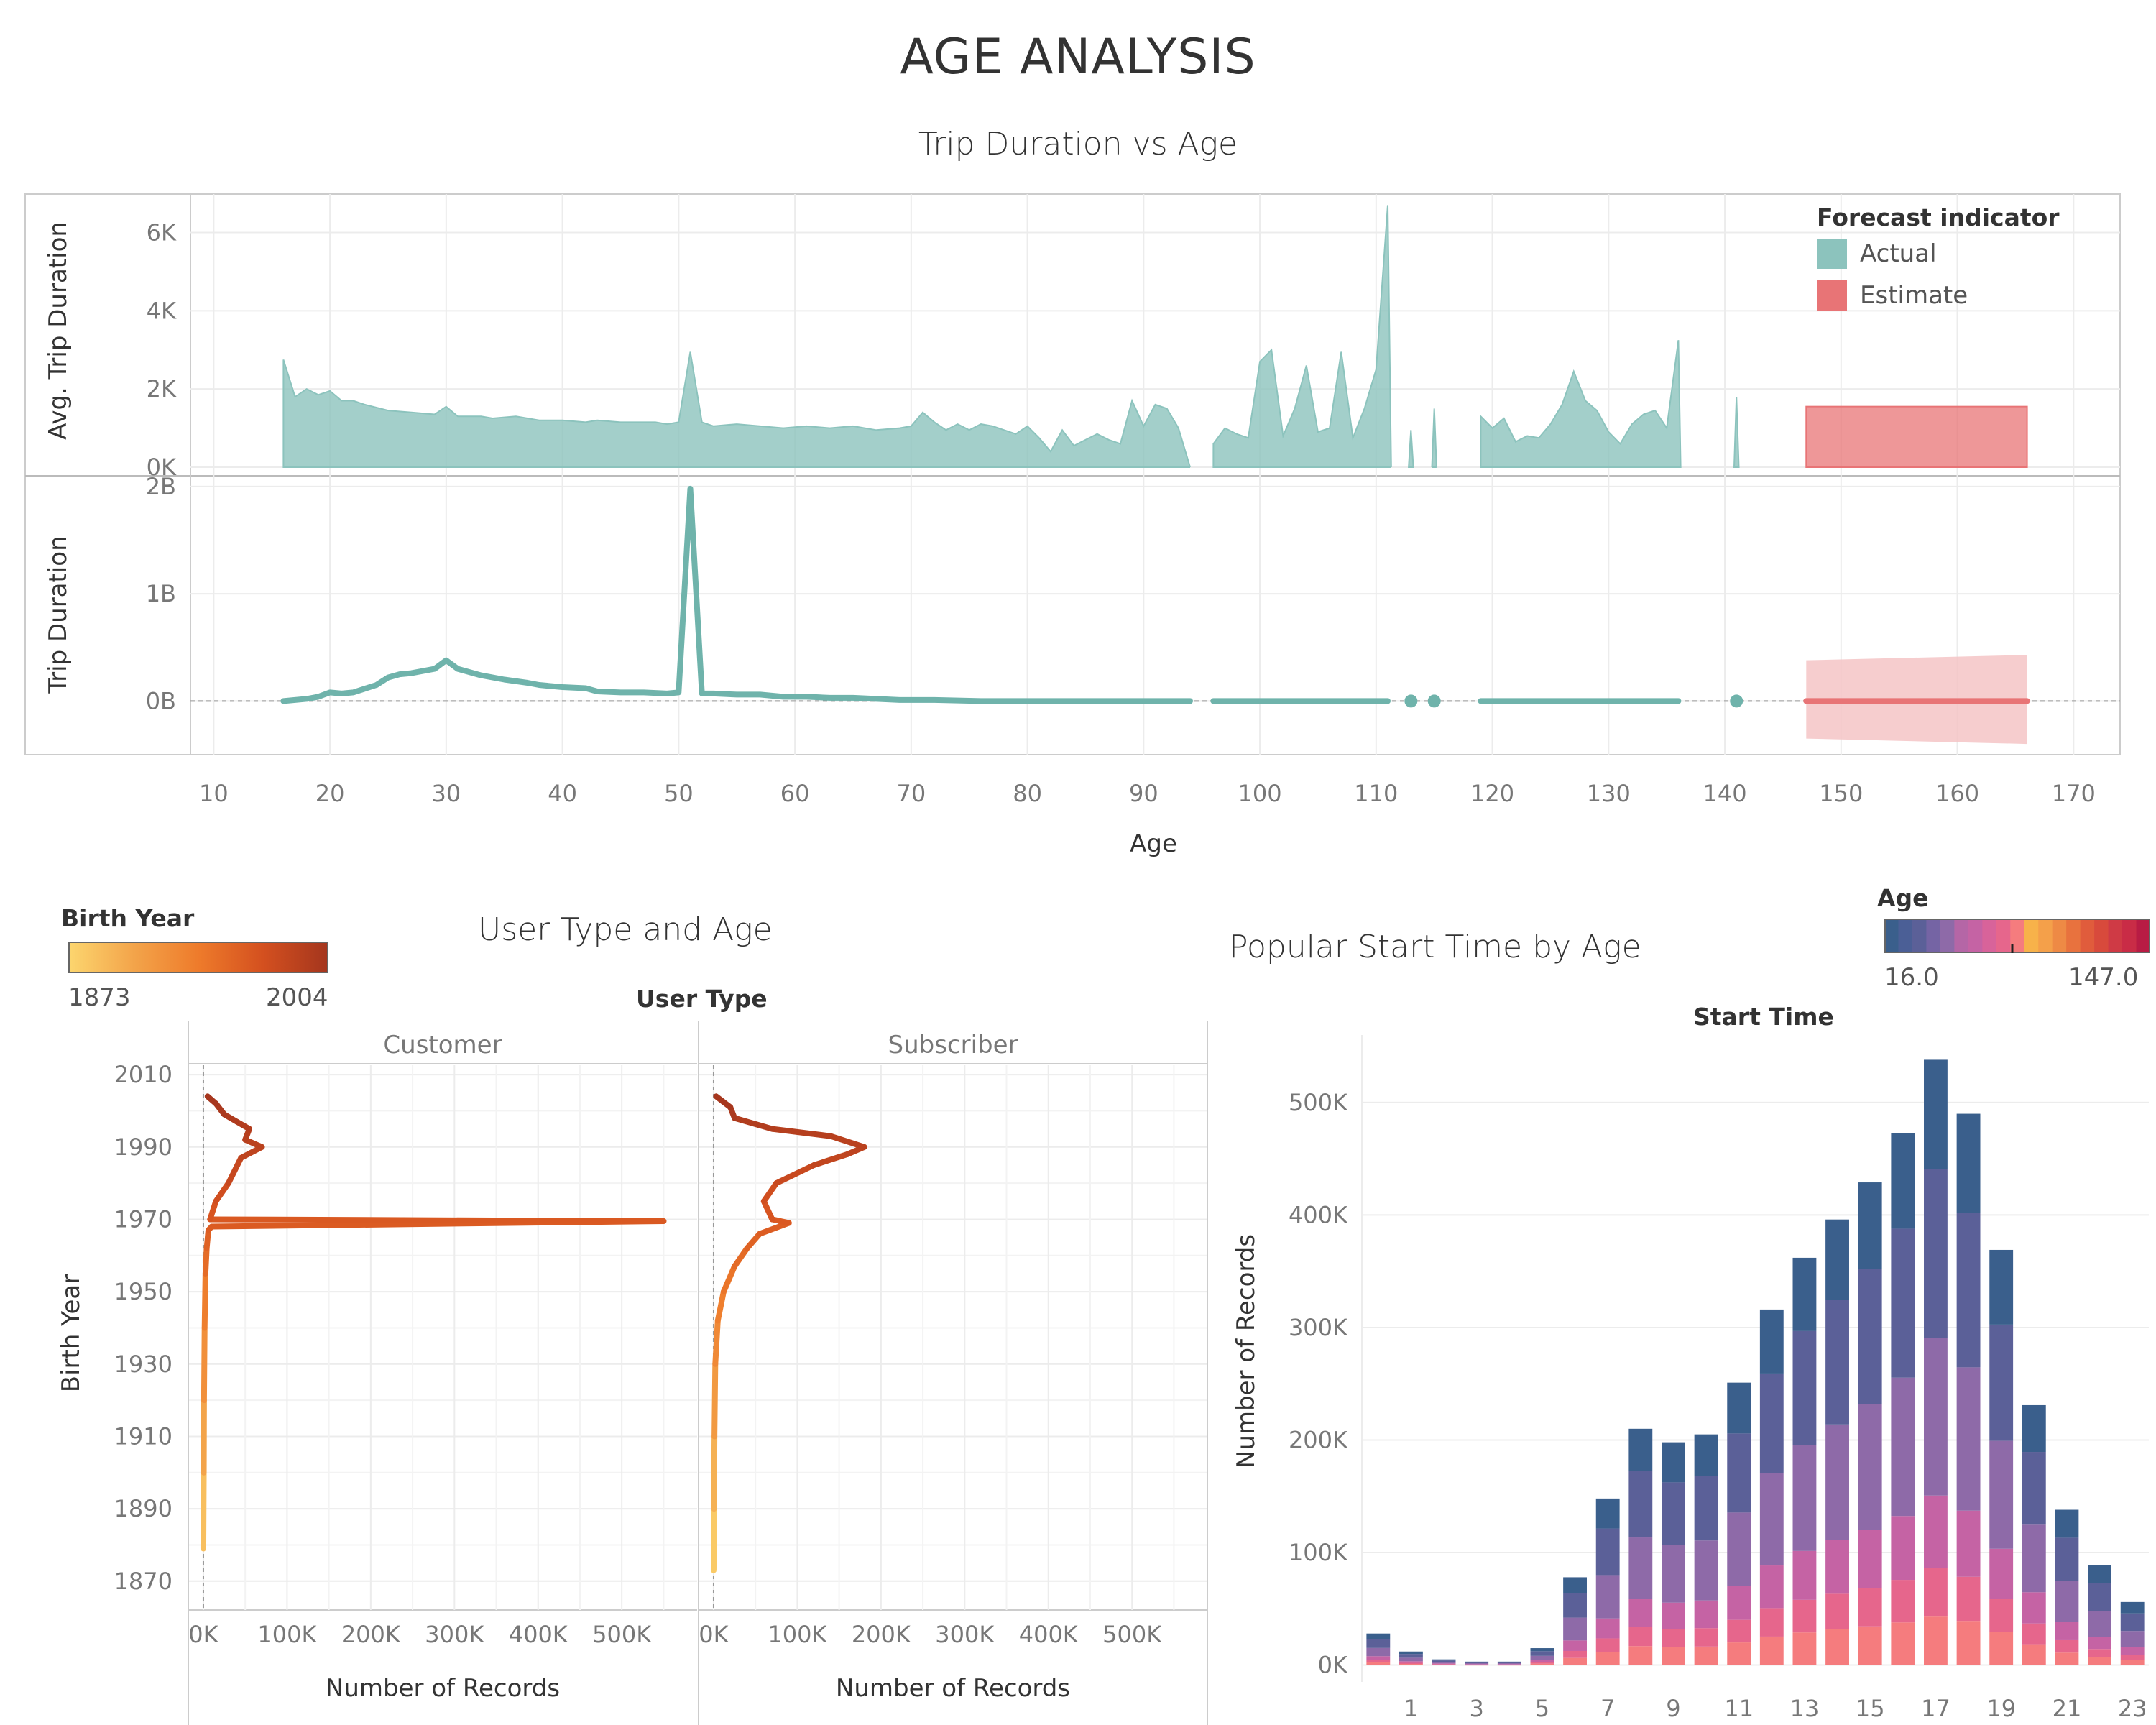  What do you see at coordinates (442, 1045) in the screenshot?
I see `facet-header-customer: Customer` at bounding box center [442, 1045].